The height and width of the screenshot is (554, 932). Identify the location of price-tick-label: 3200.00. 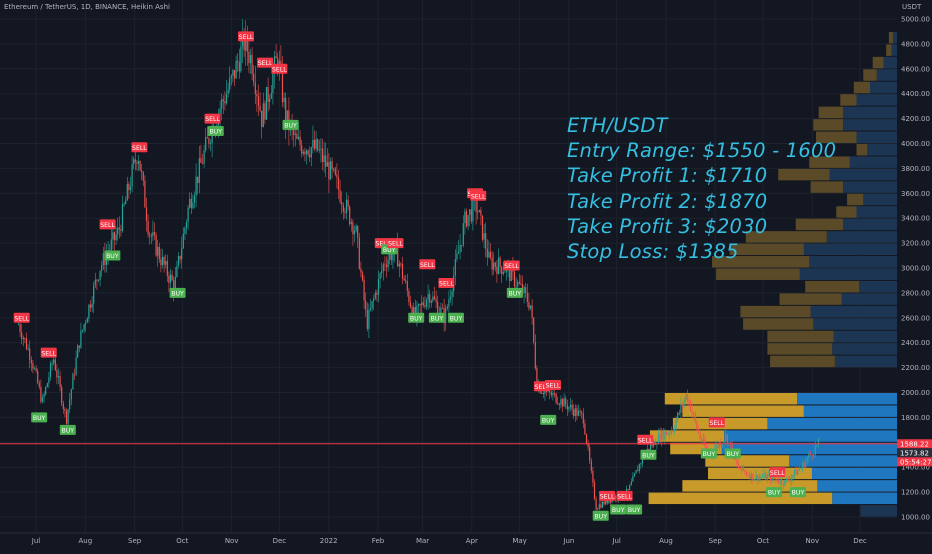
(915, 244).